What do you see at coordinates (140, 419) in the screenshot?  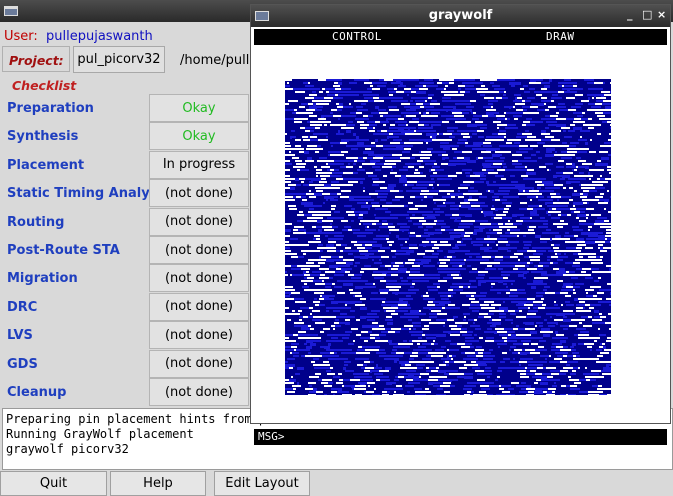 I see `console-line: Preparing pin placement hints from pi` at bounding box center [140, 419].